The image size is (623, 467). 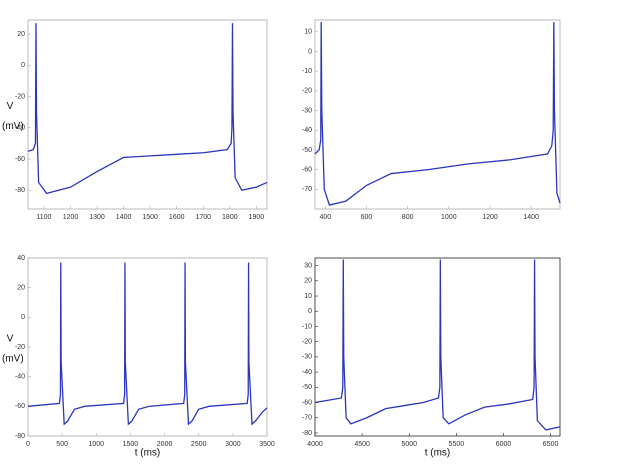 What do you see at coordinates (504, 444) in the screenshot?
I see `x-tick-label: 6000` at bounding box center [504, 444].